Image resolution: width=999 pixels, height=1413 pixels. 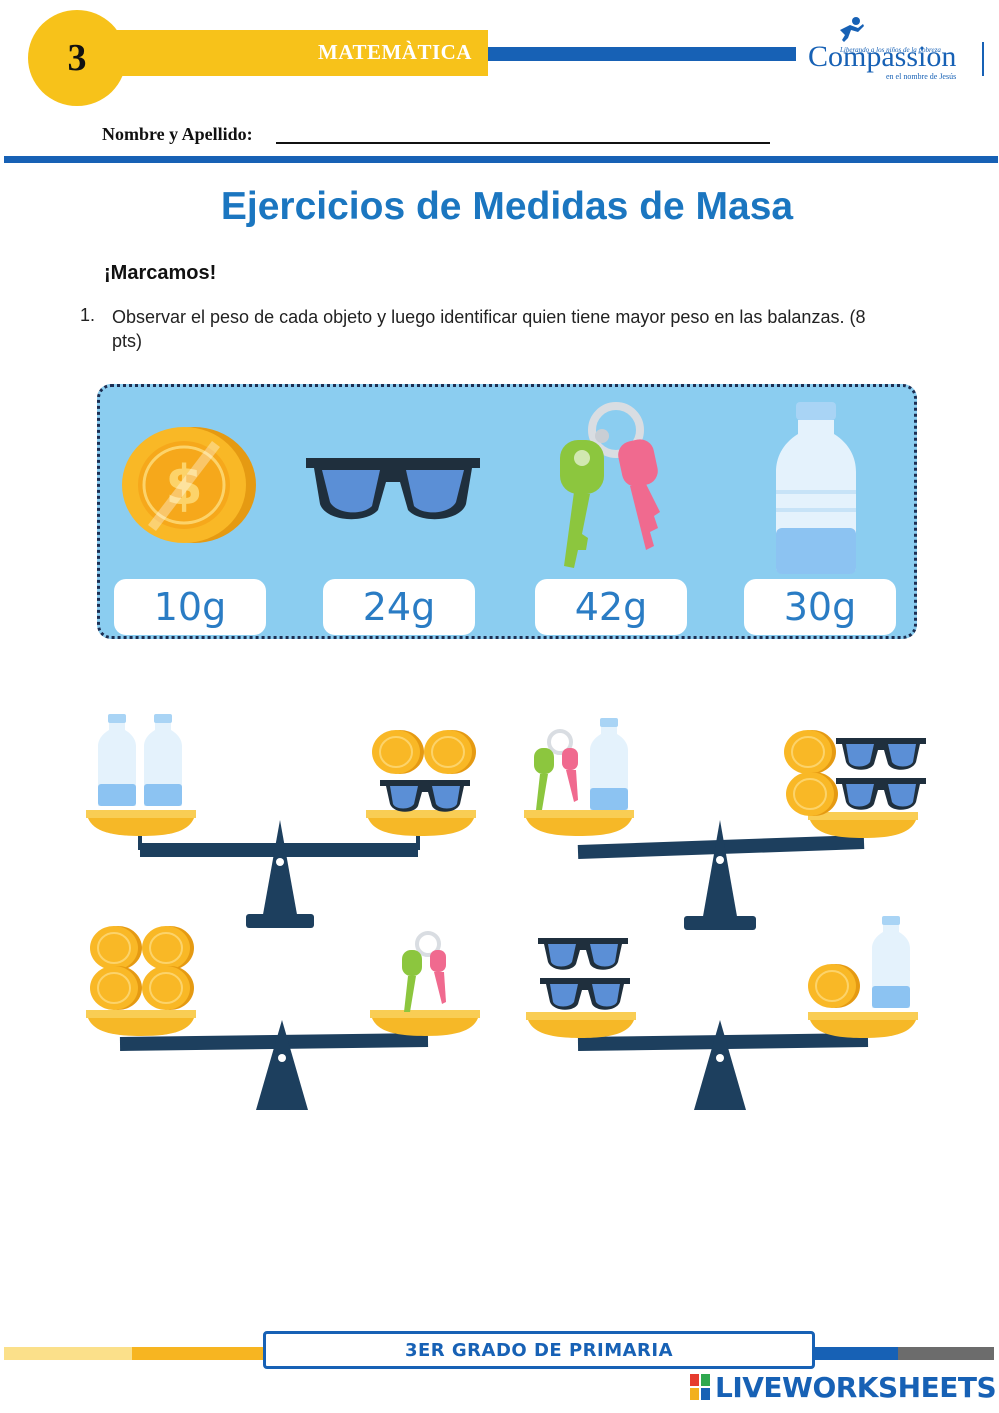 What do you see at coordinates (523, 143) in the screenshot?
I see `name-field-line` at bounding box center [523, 143].